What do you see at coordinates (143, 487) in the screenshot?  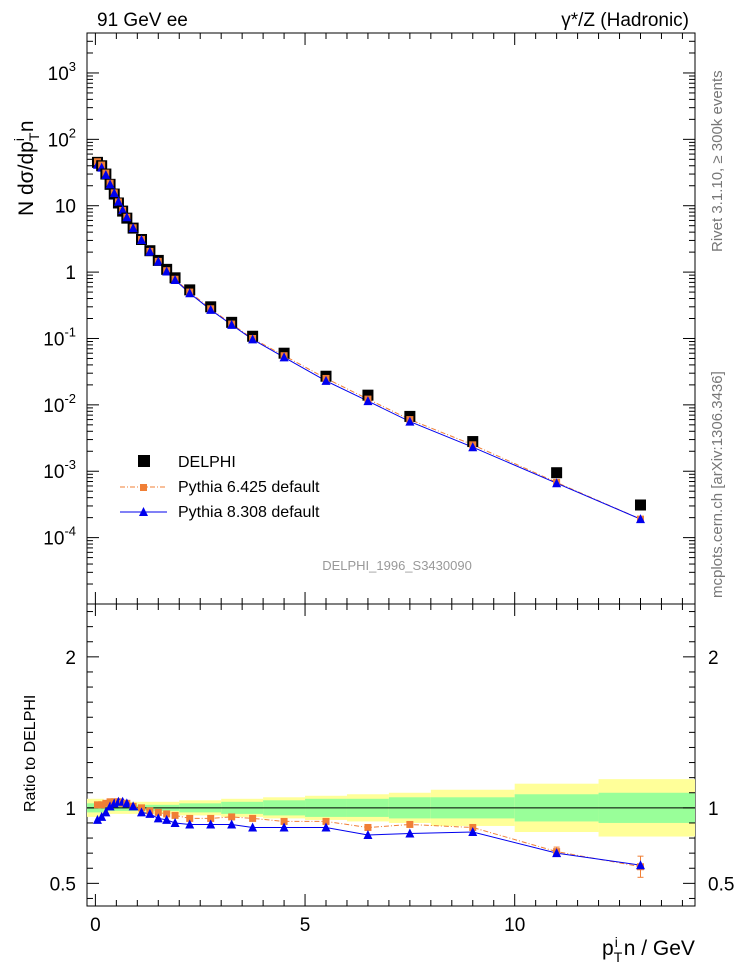 I see `legend-marker-pythia6` at bounding box center [143, 487].